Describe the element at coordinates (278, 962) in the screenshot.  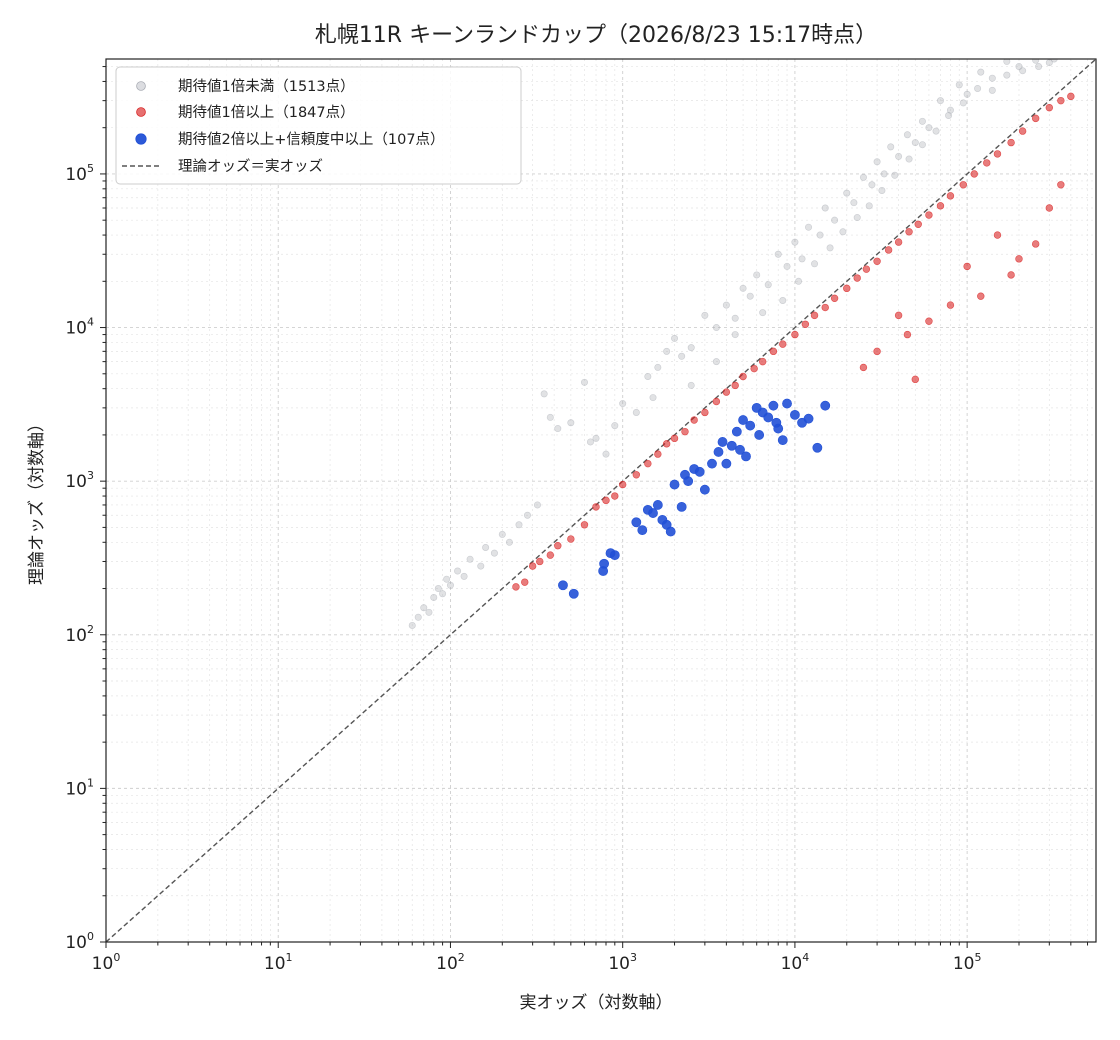
I see `x-tick-label: 10¹` at that location.